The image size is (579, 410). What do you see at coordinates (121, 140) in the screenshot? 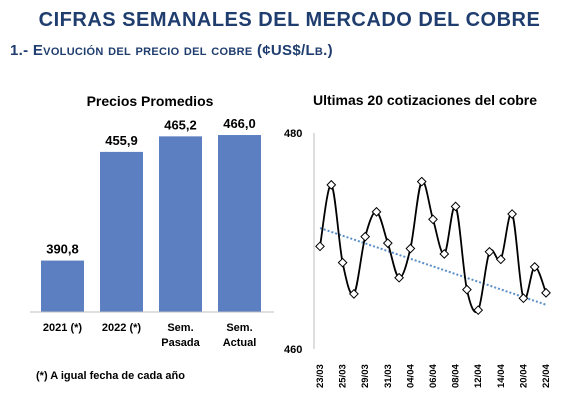
I see `bar-value-label: 455,9` at bounding box center [121, 140].